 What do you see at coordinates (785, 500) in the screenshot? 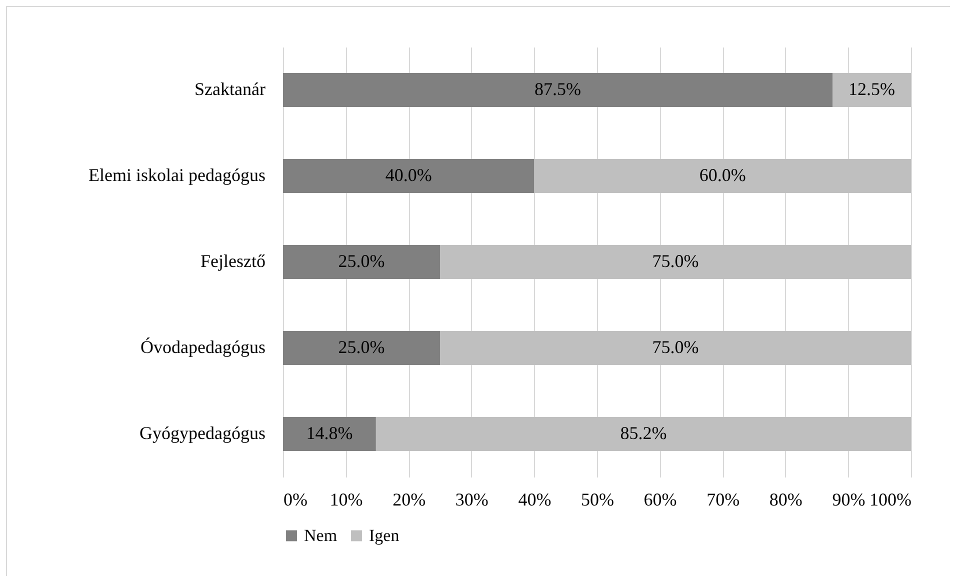
I see `x-tick-label: 80%` at bounding box center [785, 500].